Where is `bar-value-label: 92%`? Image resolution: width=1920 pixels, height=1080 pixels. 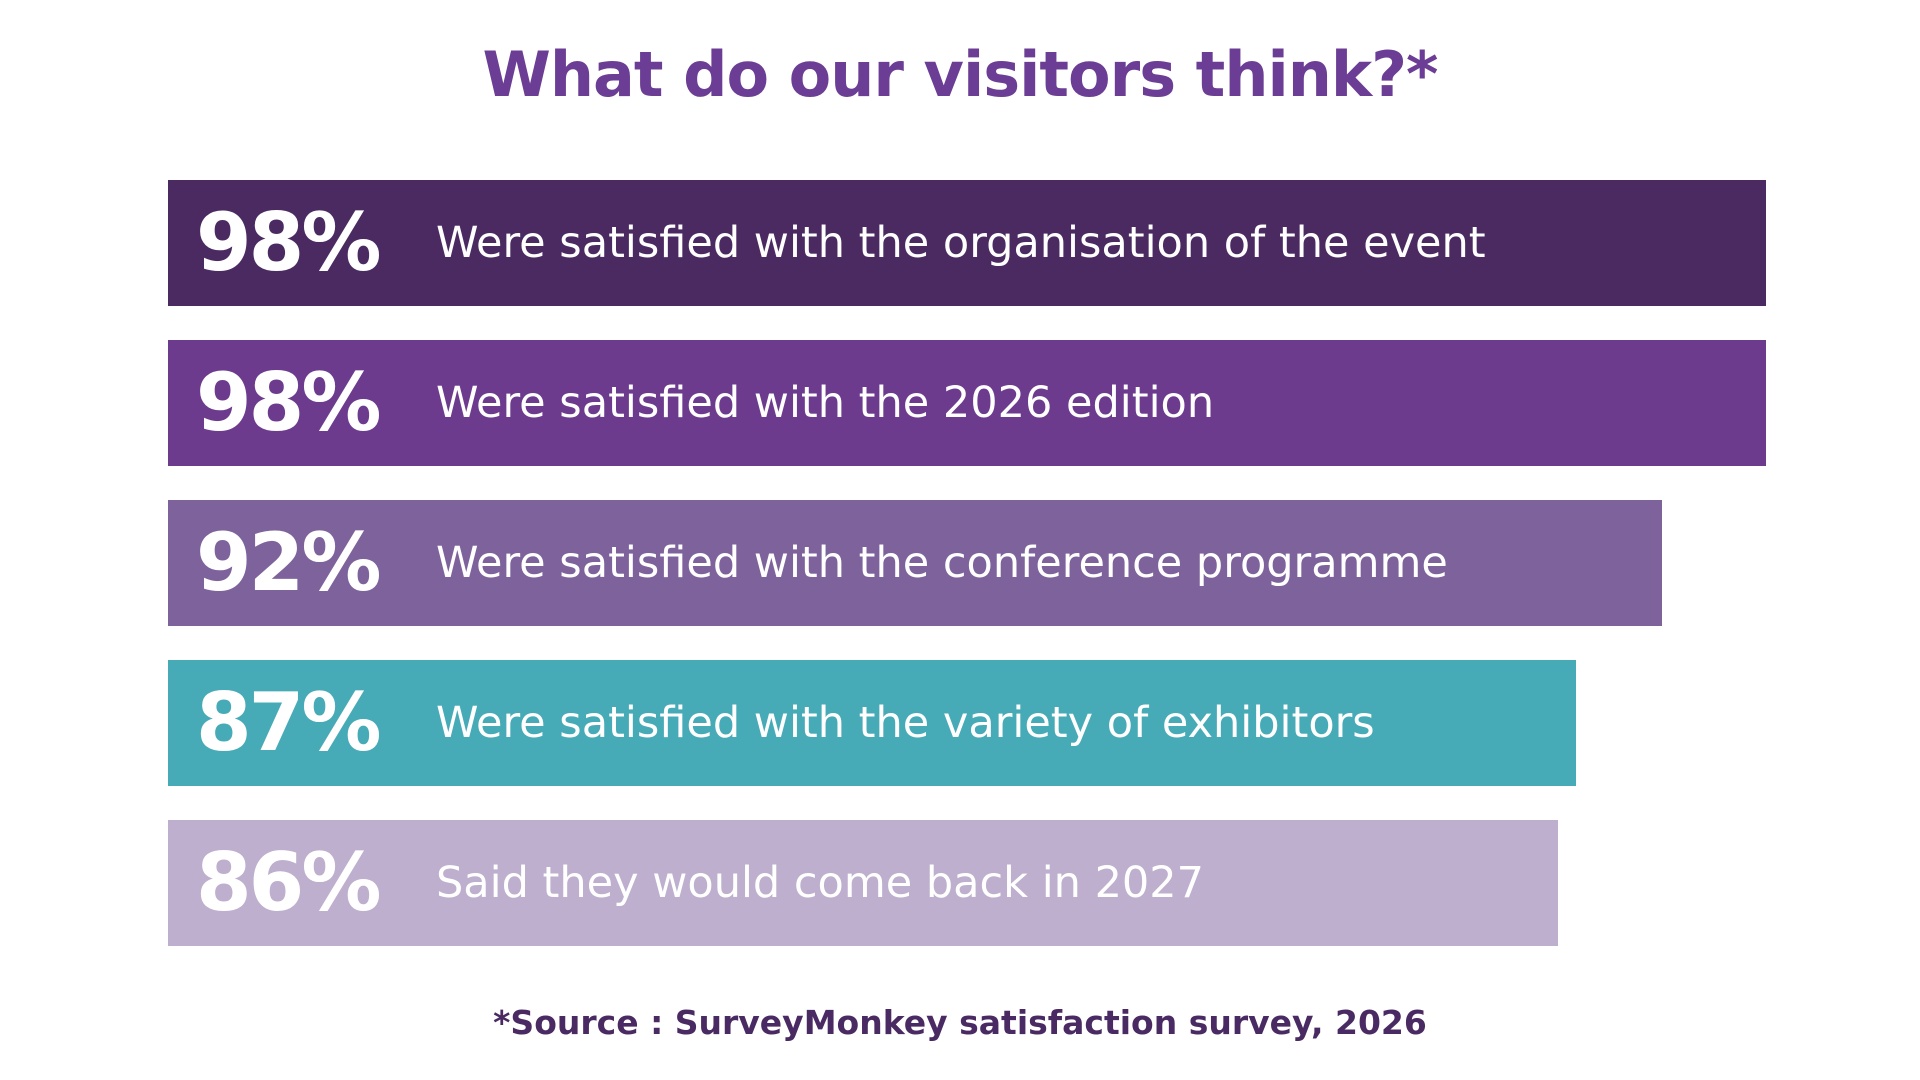 bar-value-label: 92% is located at coordinates (288, 562).